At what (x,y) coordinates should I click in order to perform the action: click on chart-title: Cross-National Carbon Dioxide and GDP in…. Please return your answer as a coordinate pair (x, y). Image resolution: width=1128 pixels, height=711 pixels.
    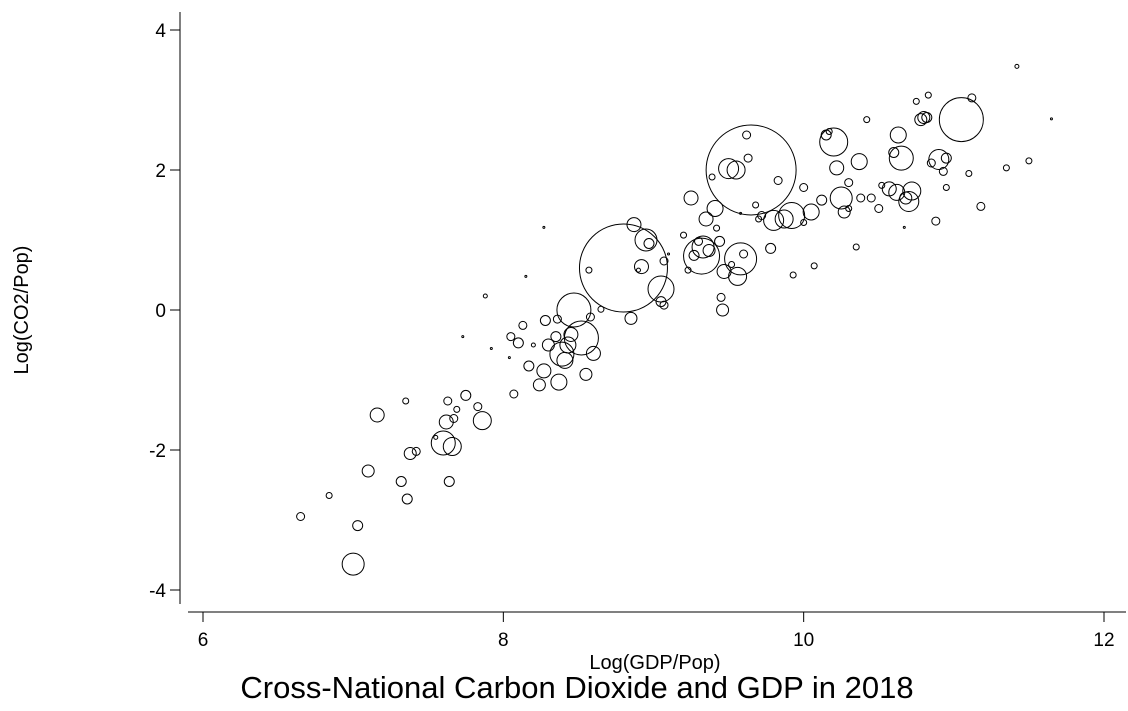
    Looking at the image, I should click on (576, 687).